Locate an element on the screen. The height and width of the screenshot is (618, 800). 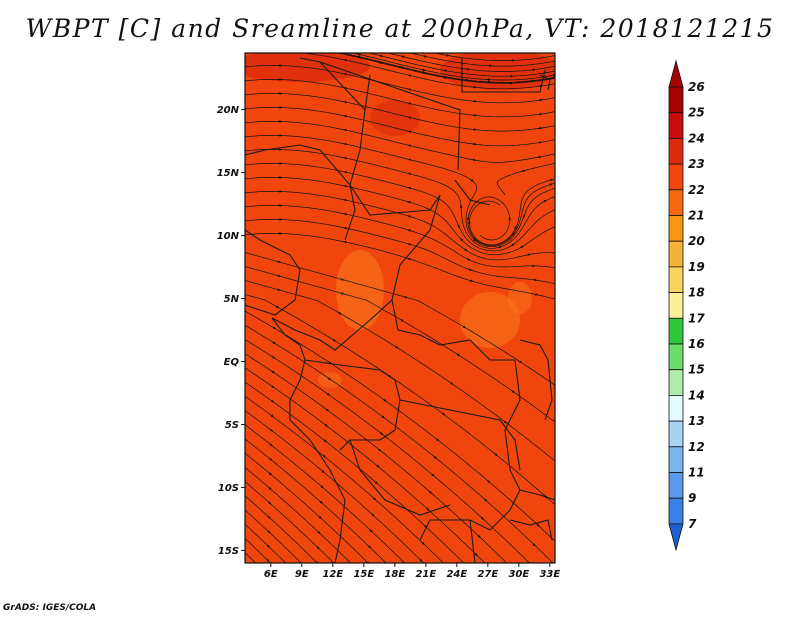
colorbar-label: 16 is located at coordinates (696, 344).